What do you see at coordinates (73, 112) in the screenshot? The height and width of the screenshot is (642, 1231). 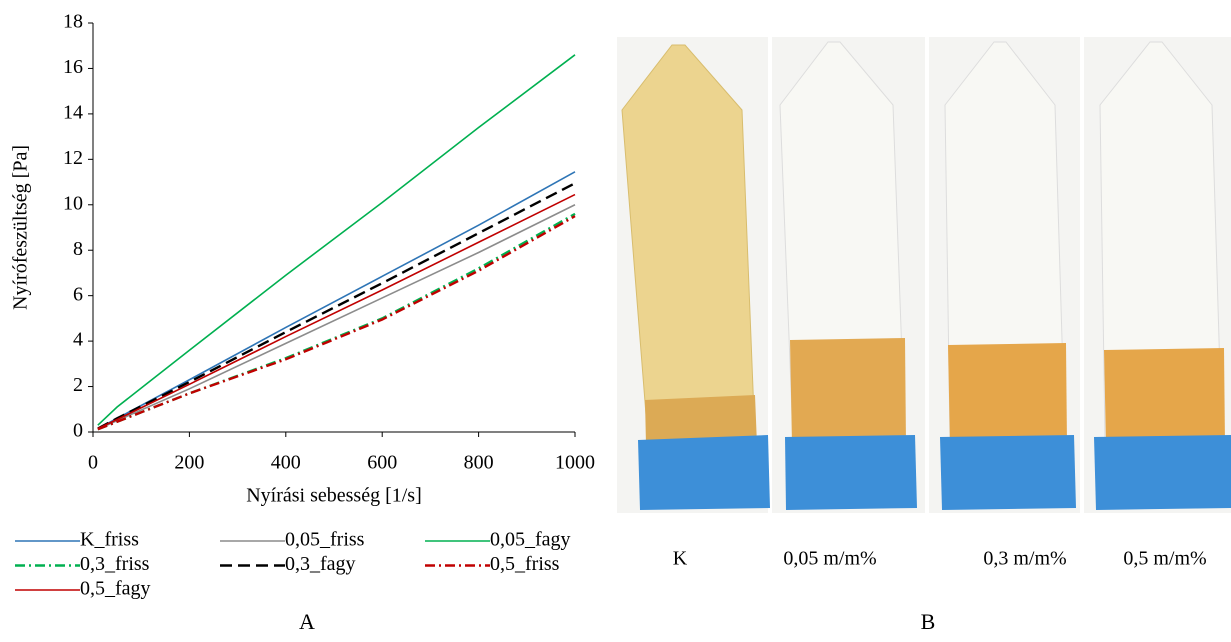 I see `y-tick-label: 14` at bounding box center [73, 112].